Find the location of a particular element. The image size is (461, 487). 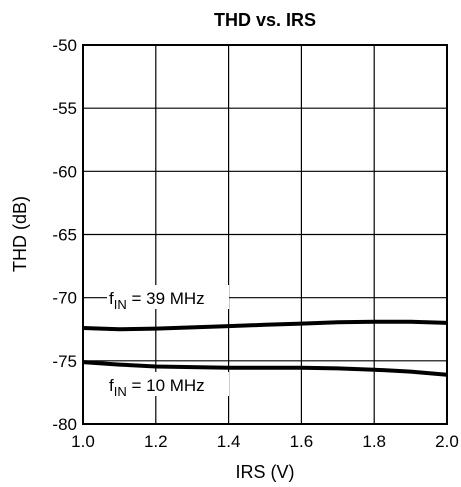

annotation-10mhz-bg is located at coordinates (168, 384).